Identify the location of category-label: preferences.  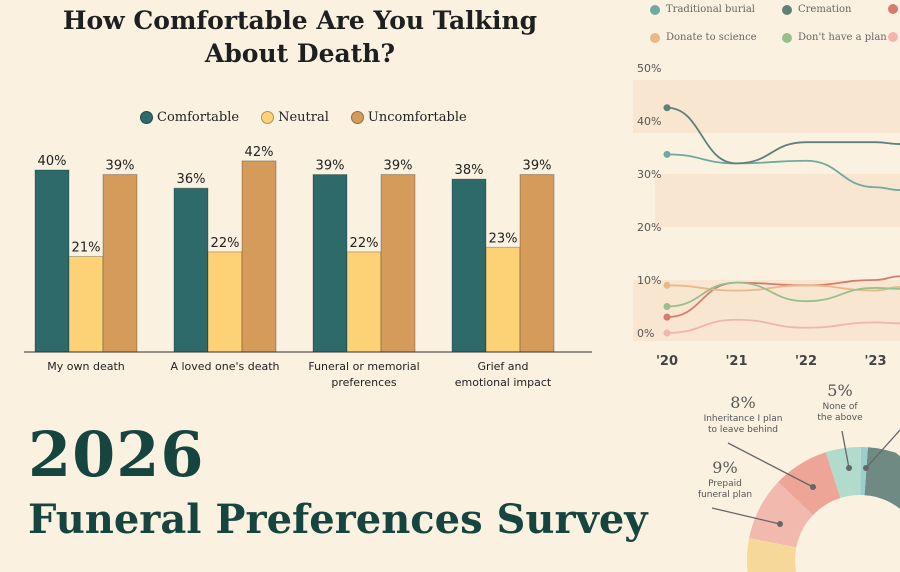
(364, 382).